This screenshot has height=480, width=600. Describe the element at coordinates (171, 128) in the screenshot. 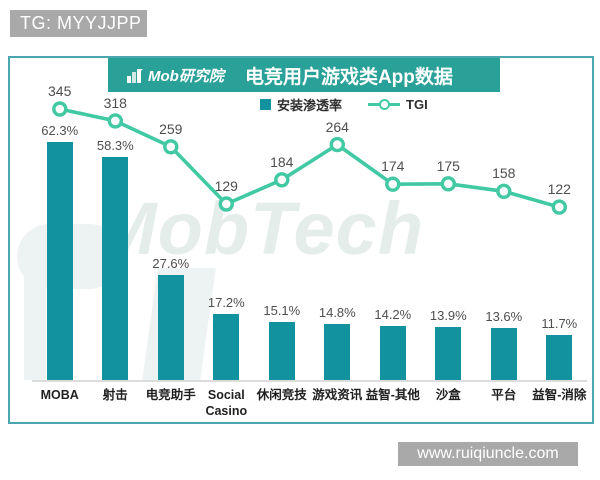

I see `tgi-value-label: 259` at that location.